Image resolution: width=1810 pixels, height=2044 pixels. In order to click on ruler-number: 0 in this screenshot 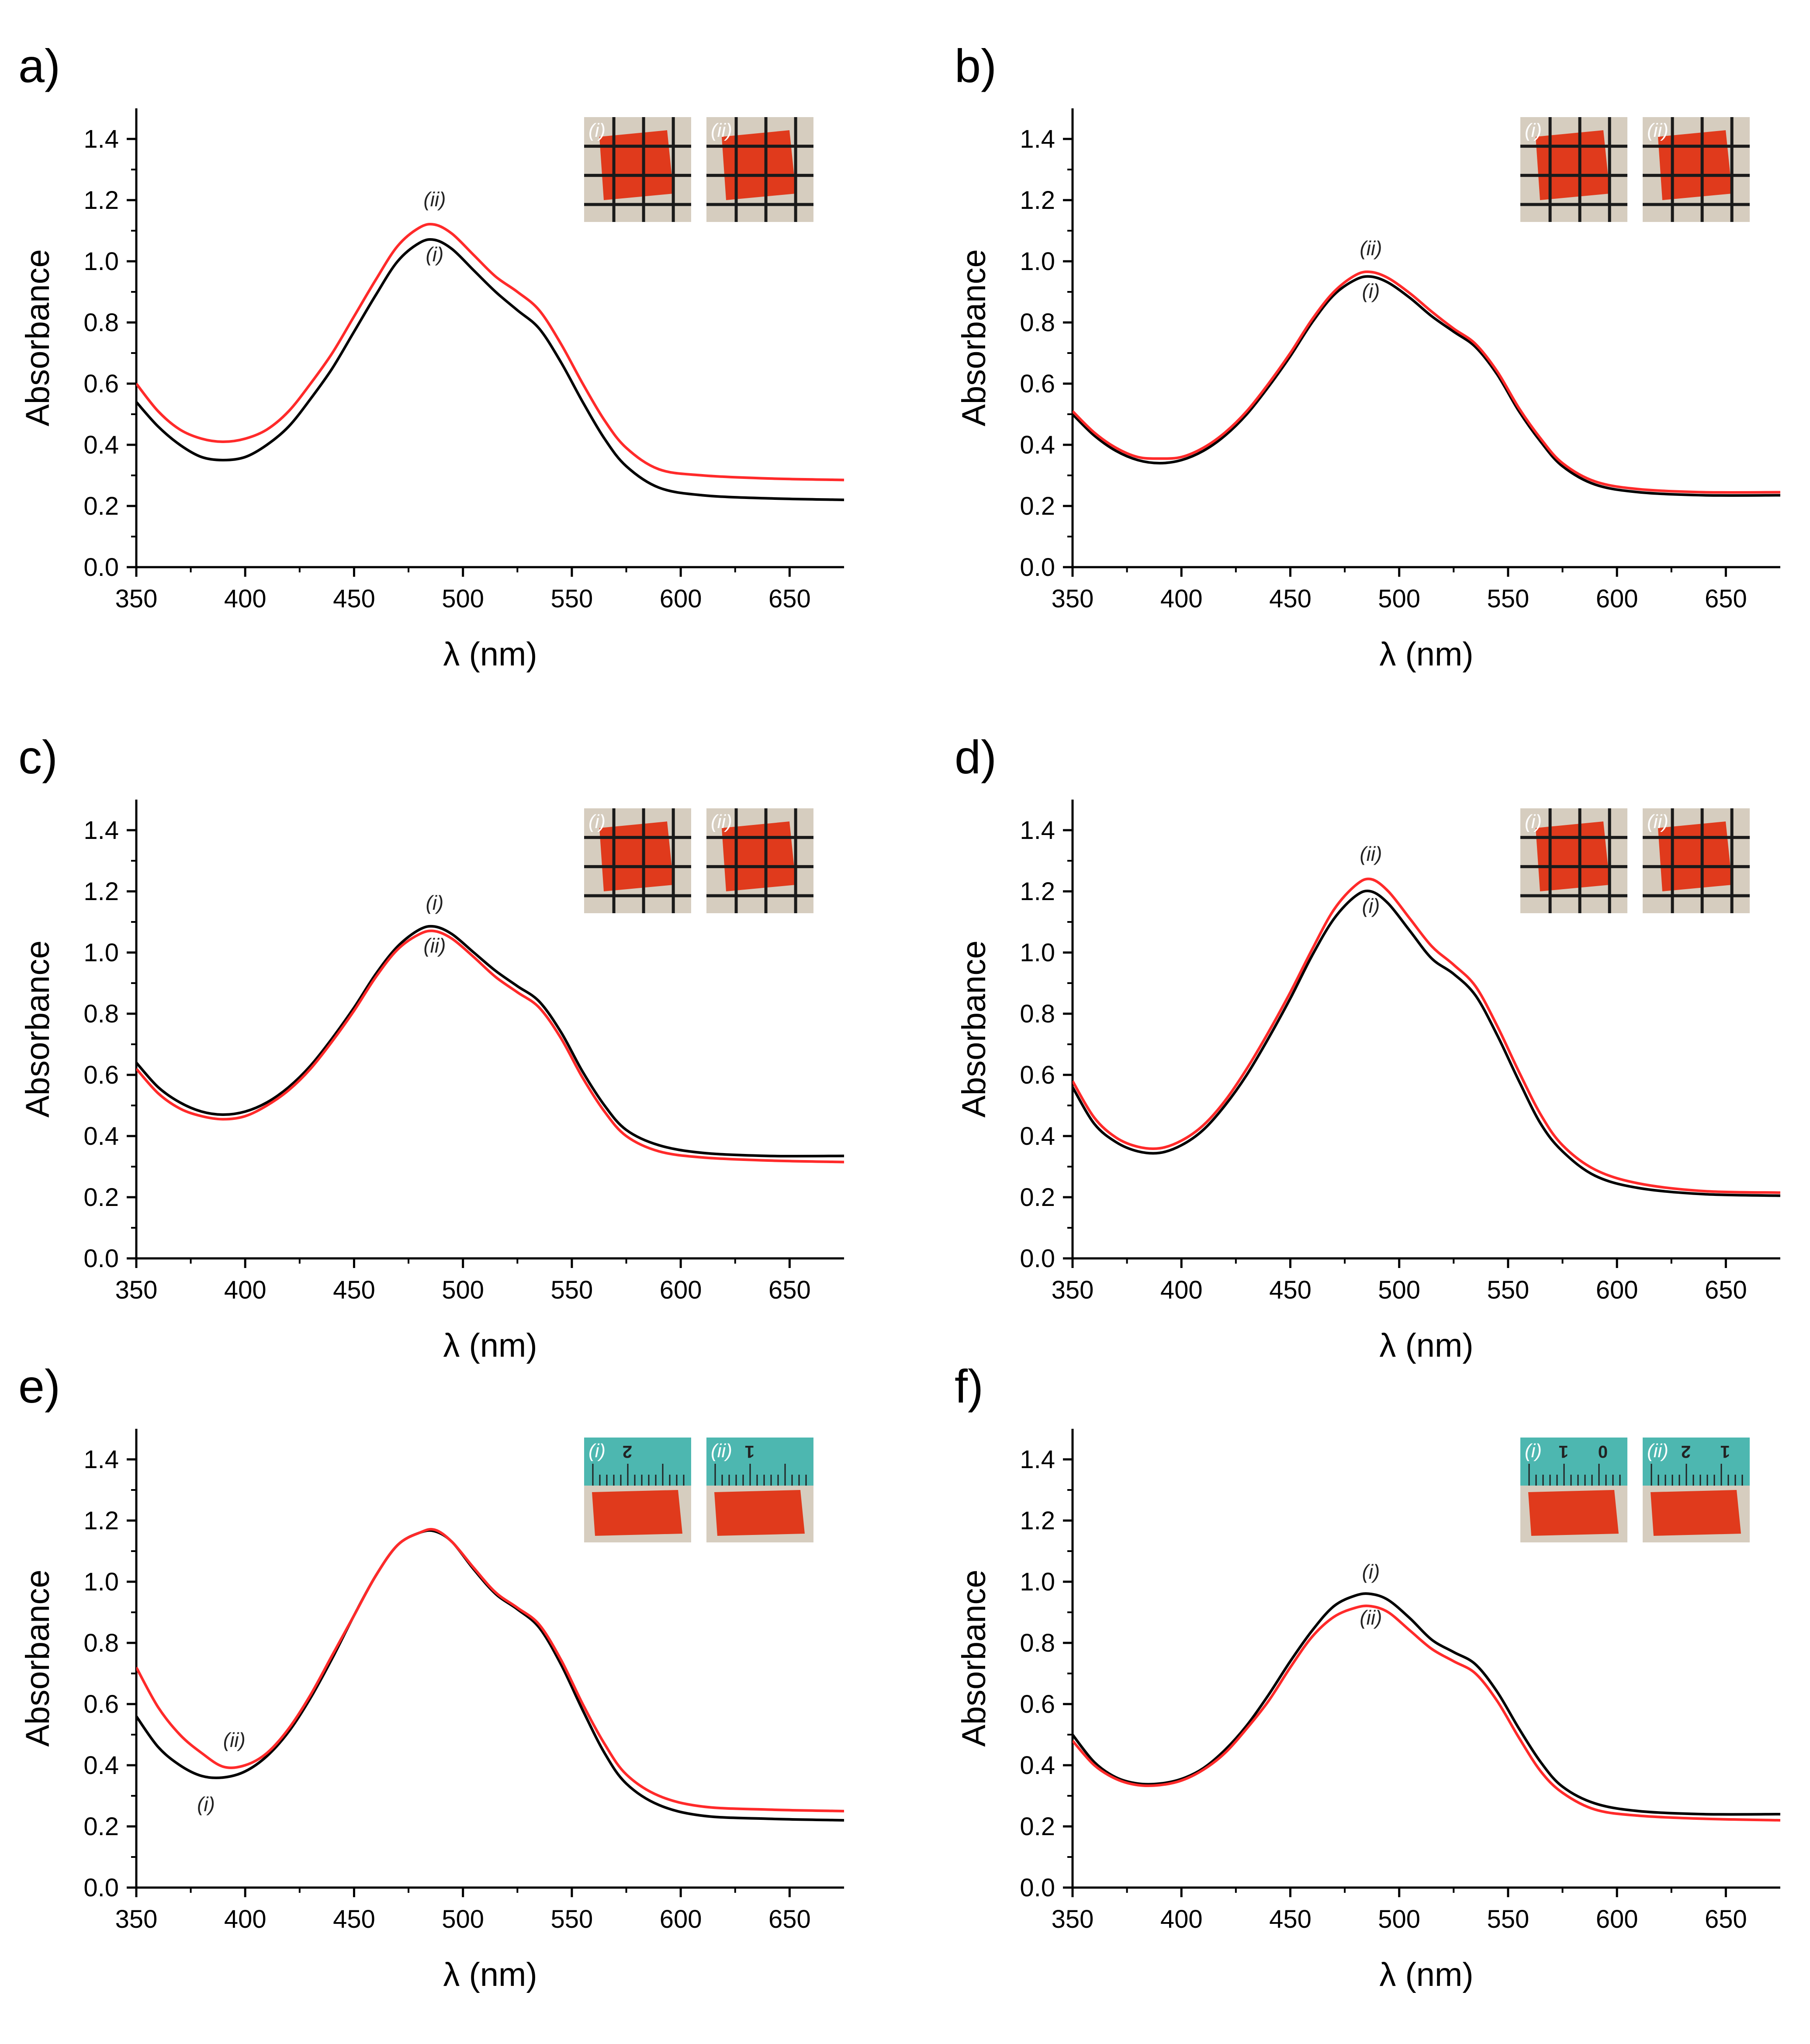, I will do `click(1603, 1451)`.